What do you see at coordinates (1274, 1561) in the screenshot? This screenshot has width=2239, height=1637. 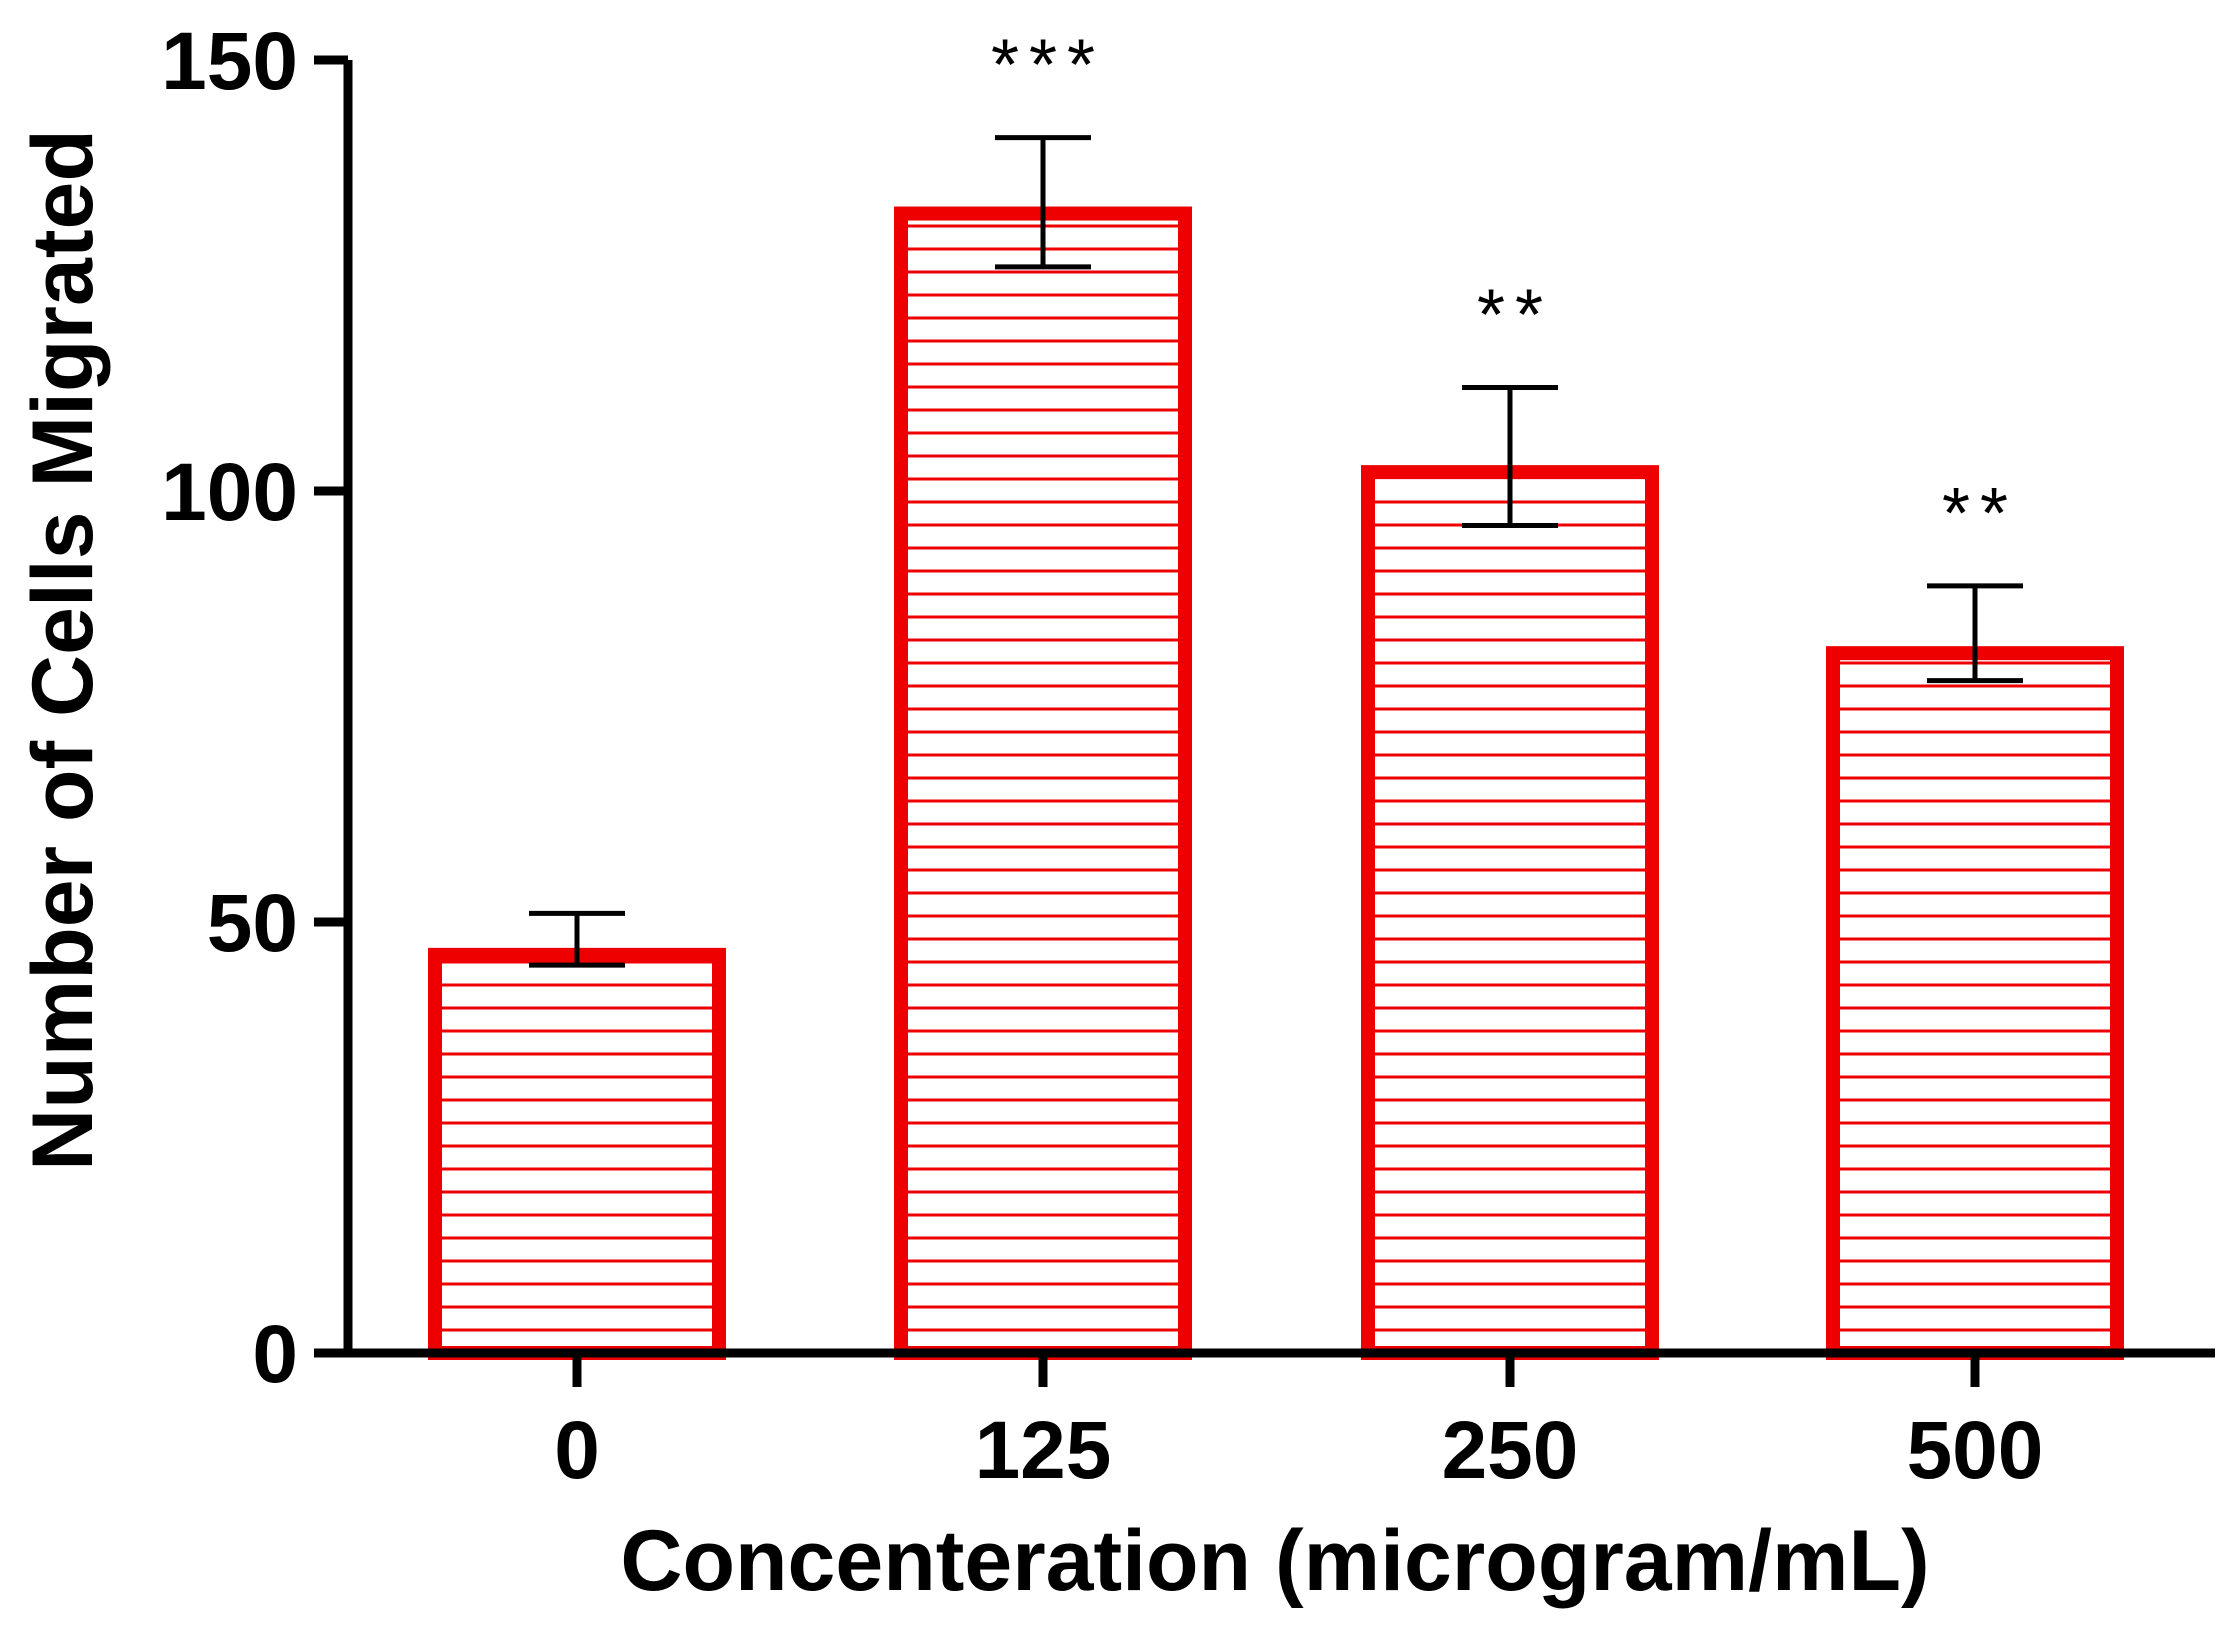 I see `x-axis-title: Concenteration (microgram/mL)` at bounding box center [1274, 1561].